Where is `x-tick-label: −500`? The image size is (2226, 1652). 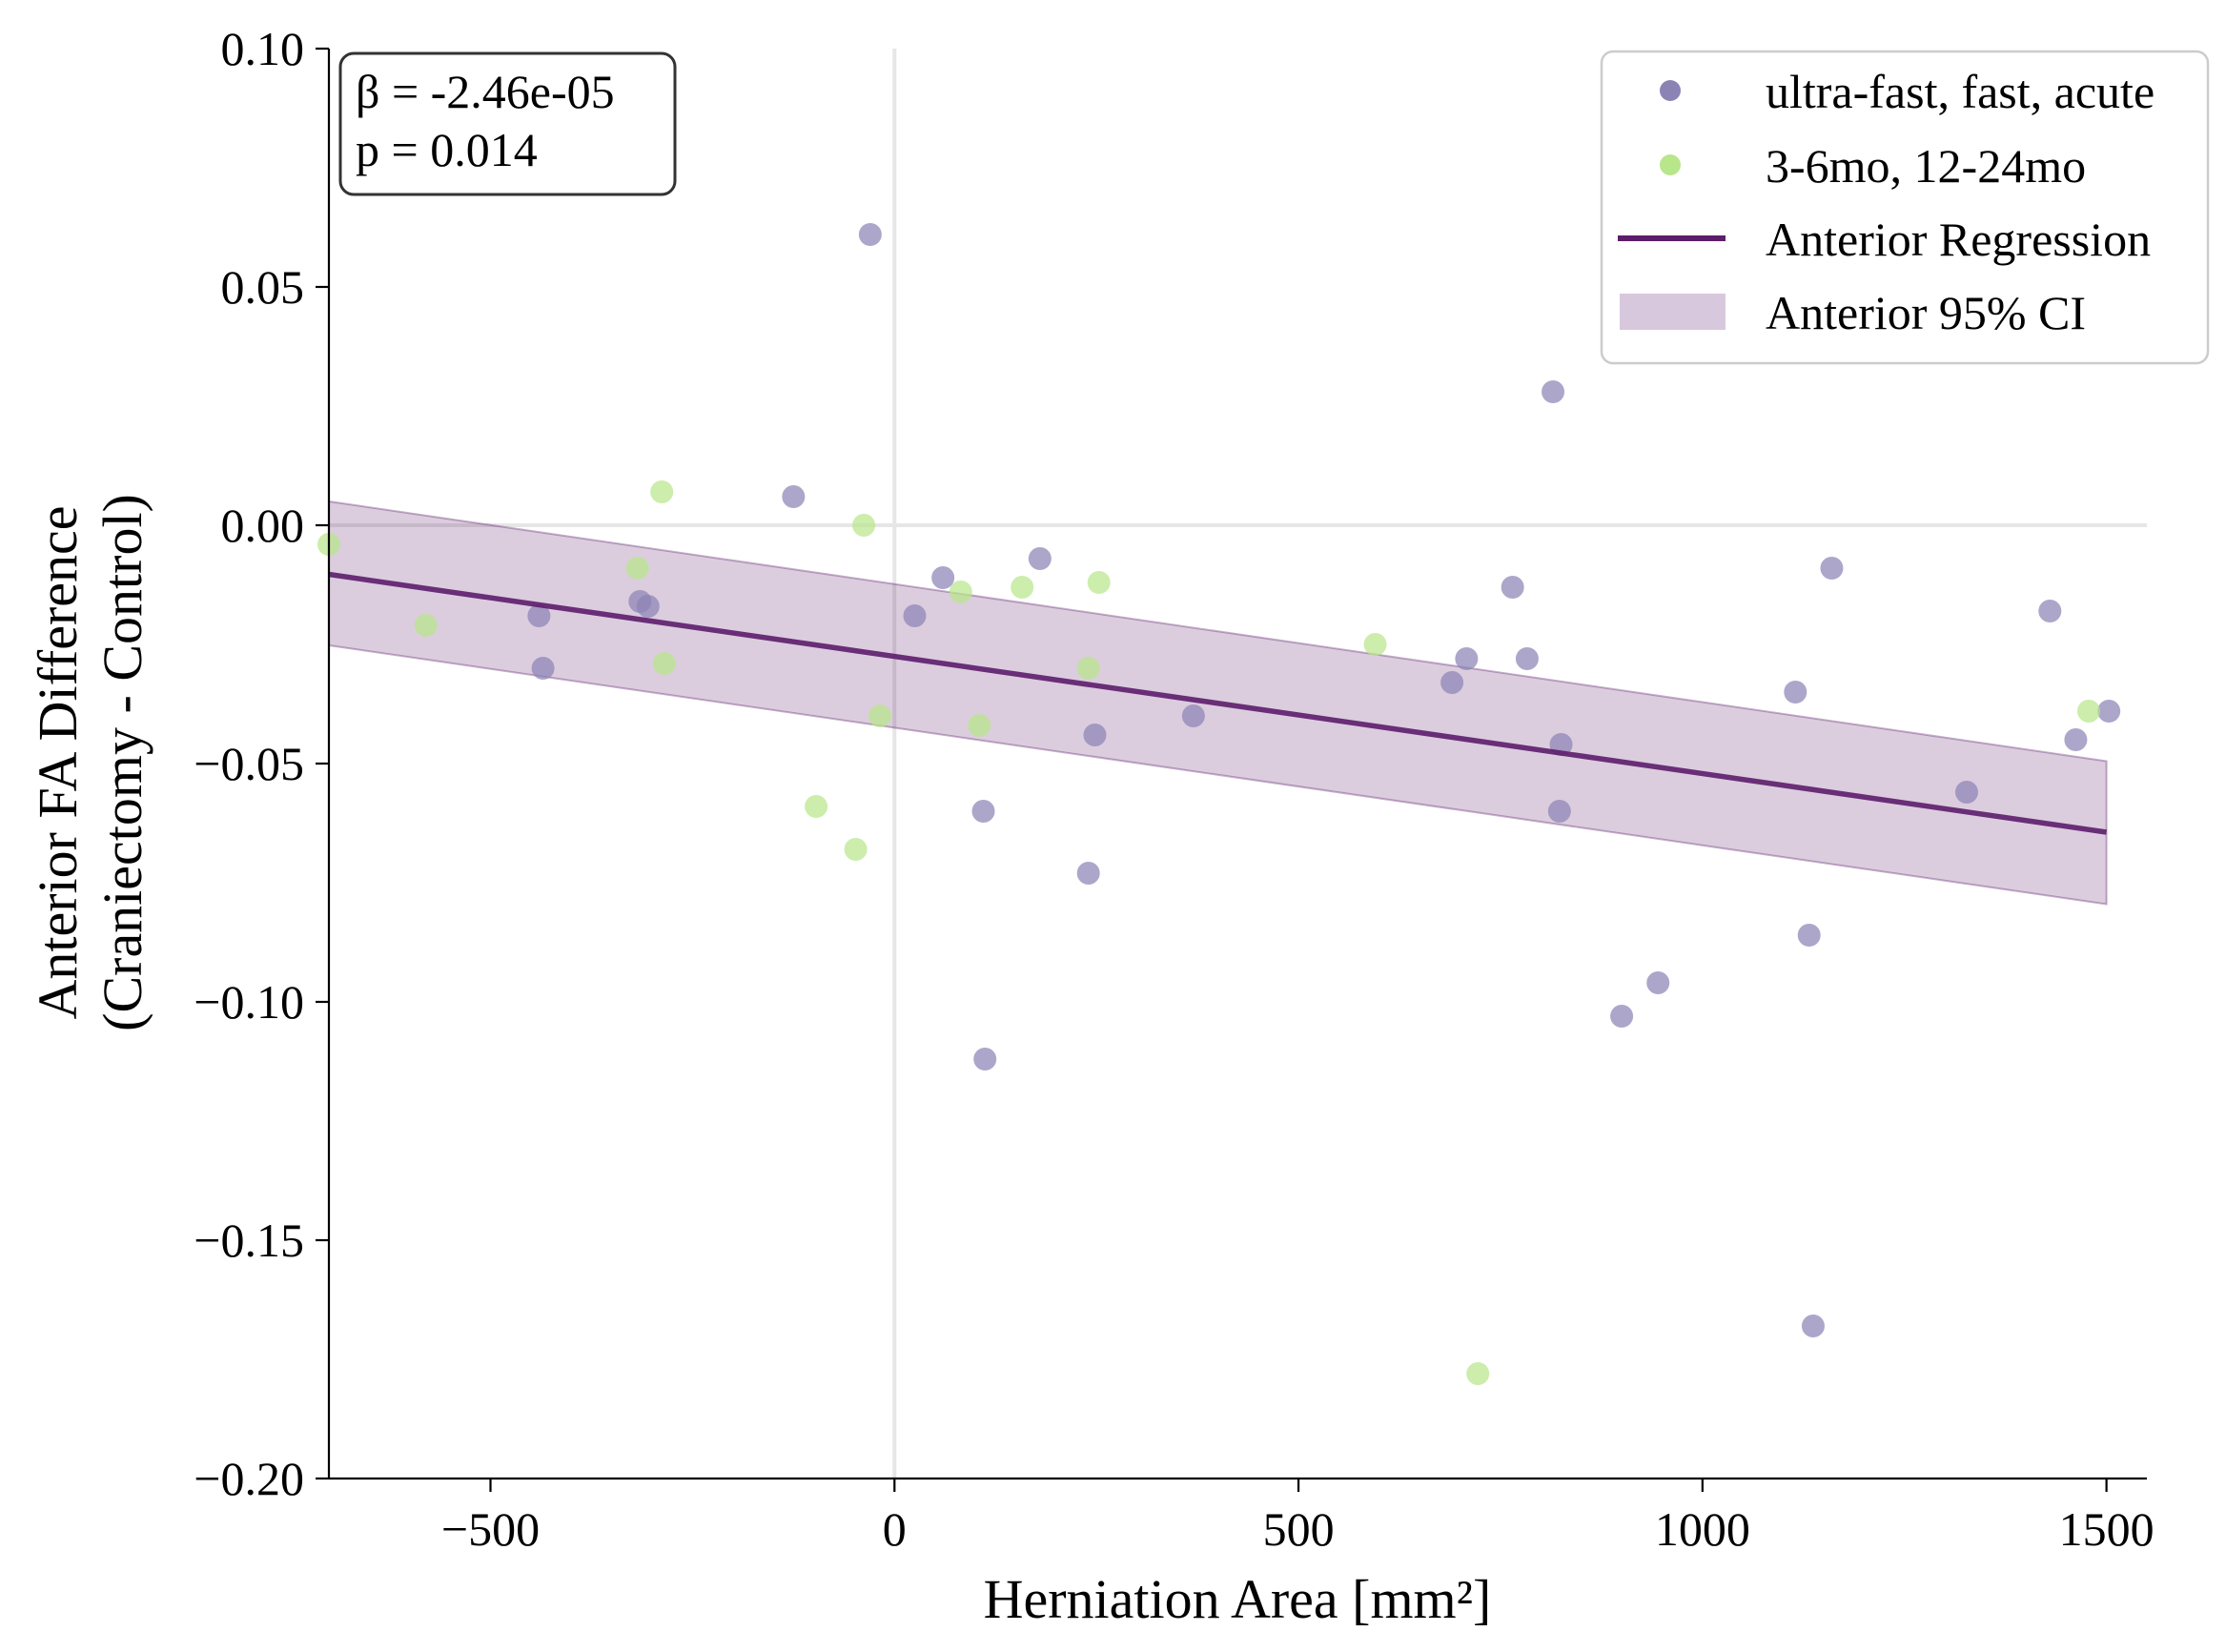 x-tick-label: −500 is located at coordinates (490, 1529).